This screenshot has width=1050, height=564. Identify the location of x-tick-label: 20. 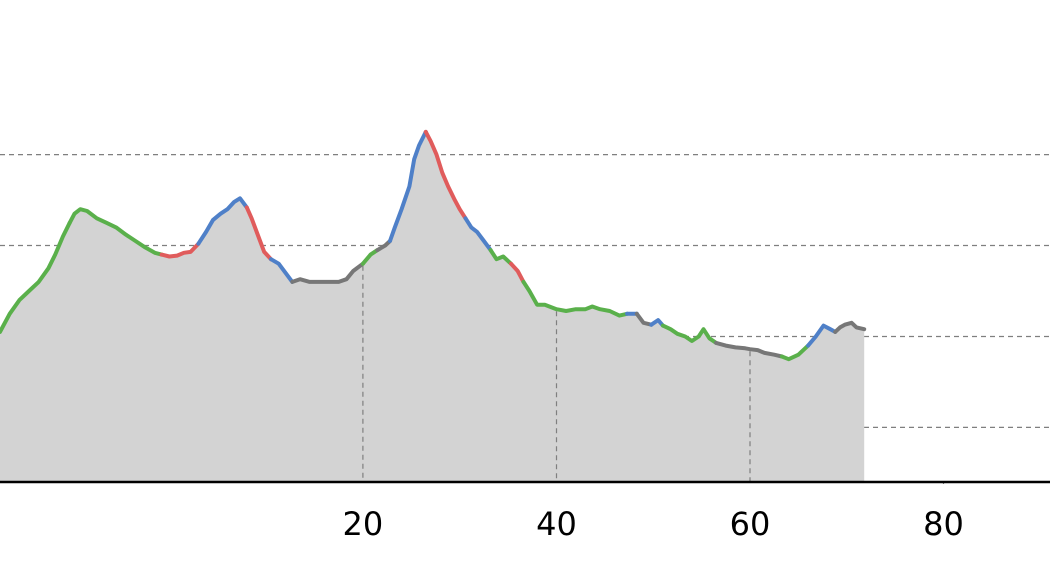
(363, 524).